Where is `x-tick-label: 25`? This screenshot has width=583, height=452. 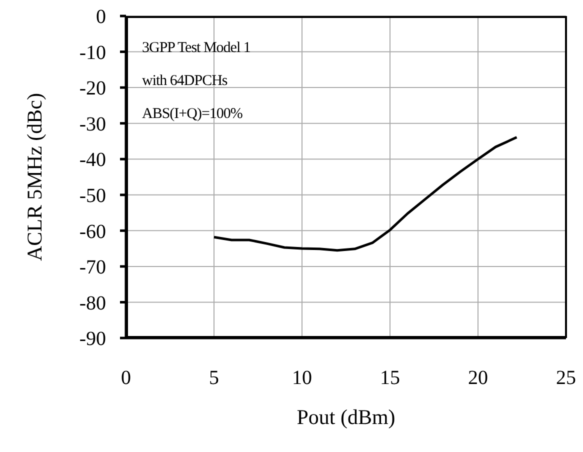 x-tick-label: 25 is located at coordinates (566, 378).